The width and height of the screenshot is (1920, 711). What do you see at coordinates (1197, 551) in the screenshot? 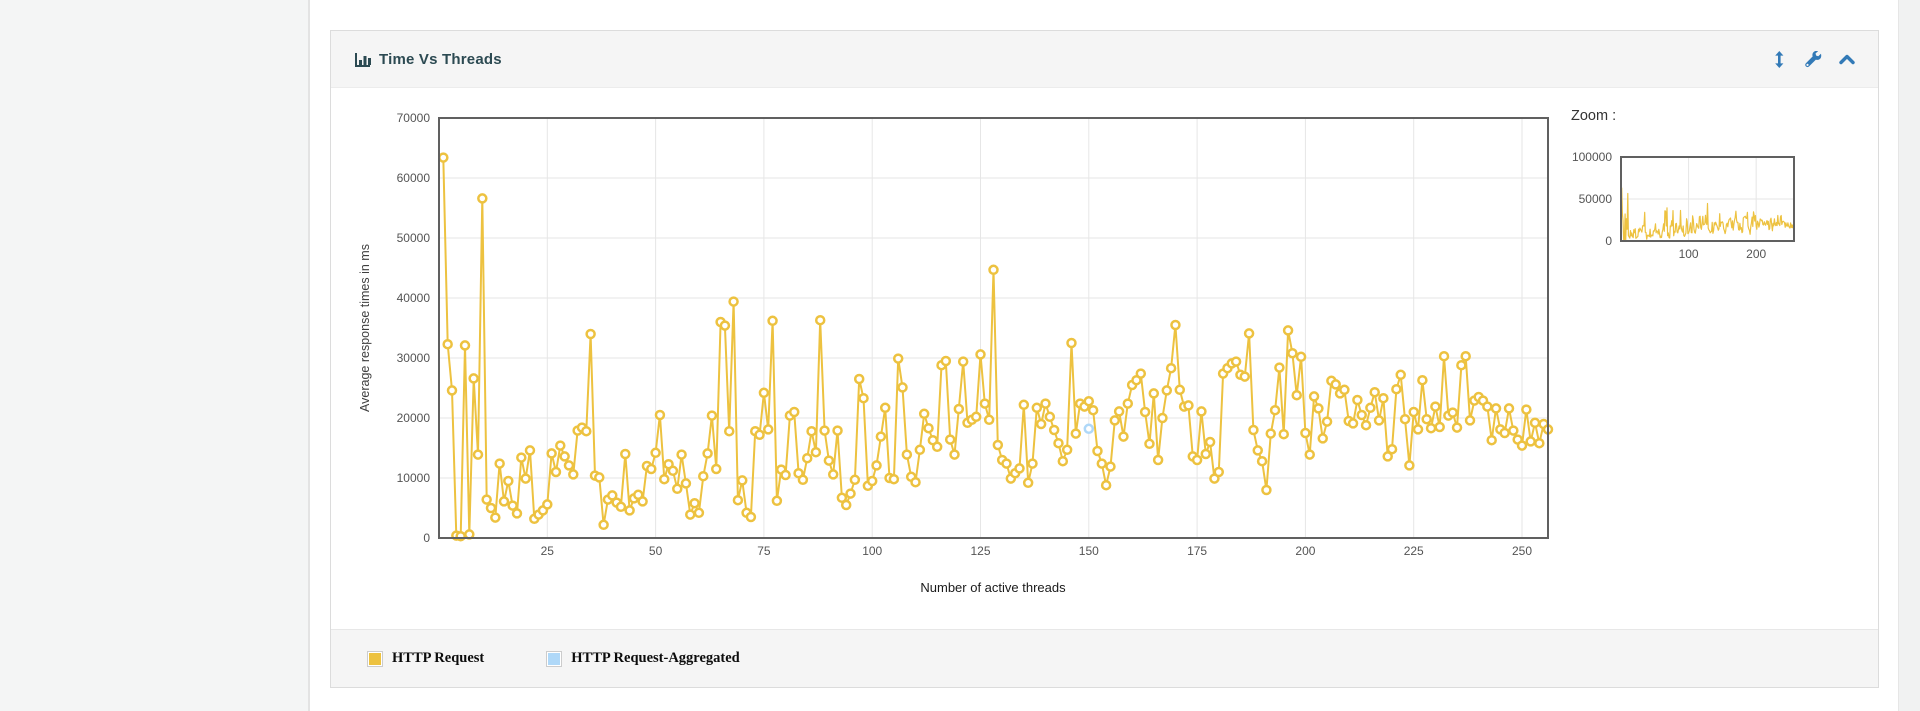
I see `x-tick-label: 175` at bounding box center [1197, 551].